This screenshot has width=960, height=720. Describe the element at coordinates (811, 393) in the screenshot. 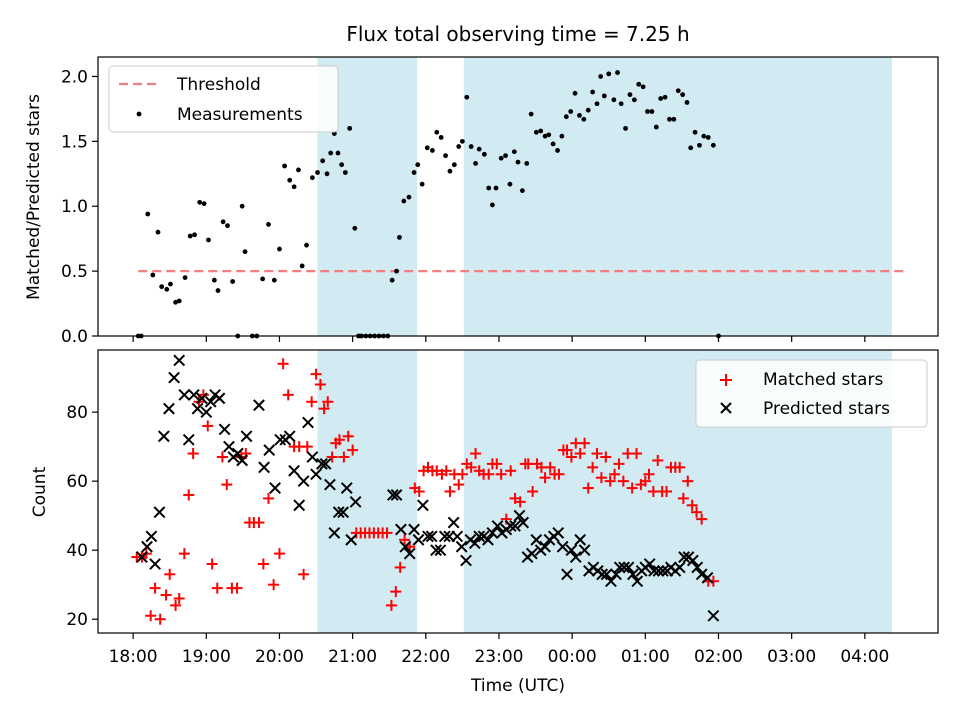

I see `count-legend: Matched stars Predicted stars` at that location.